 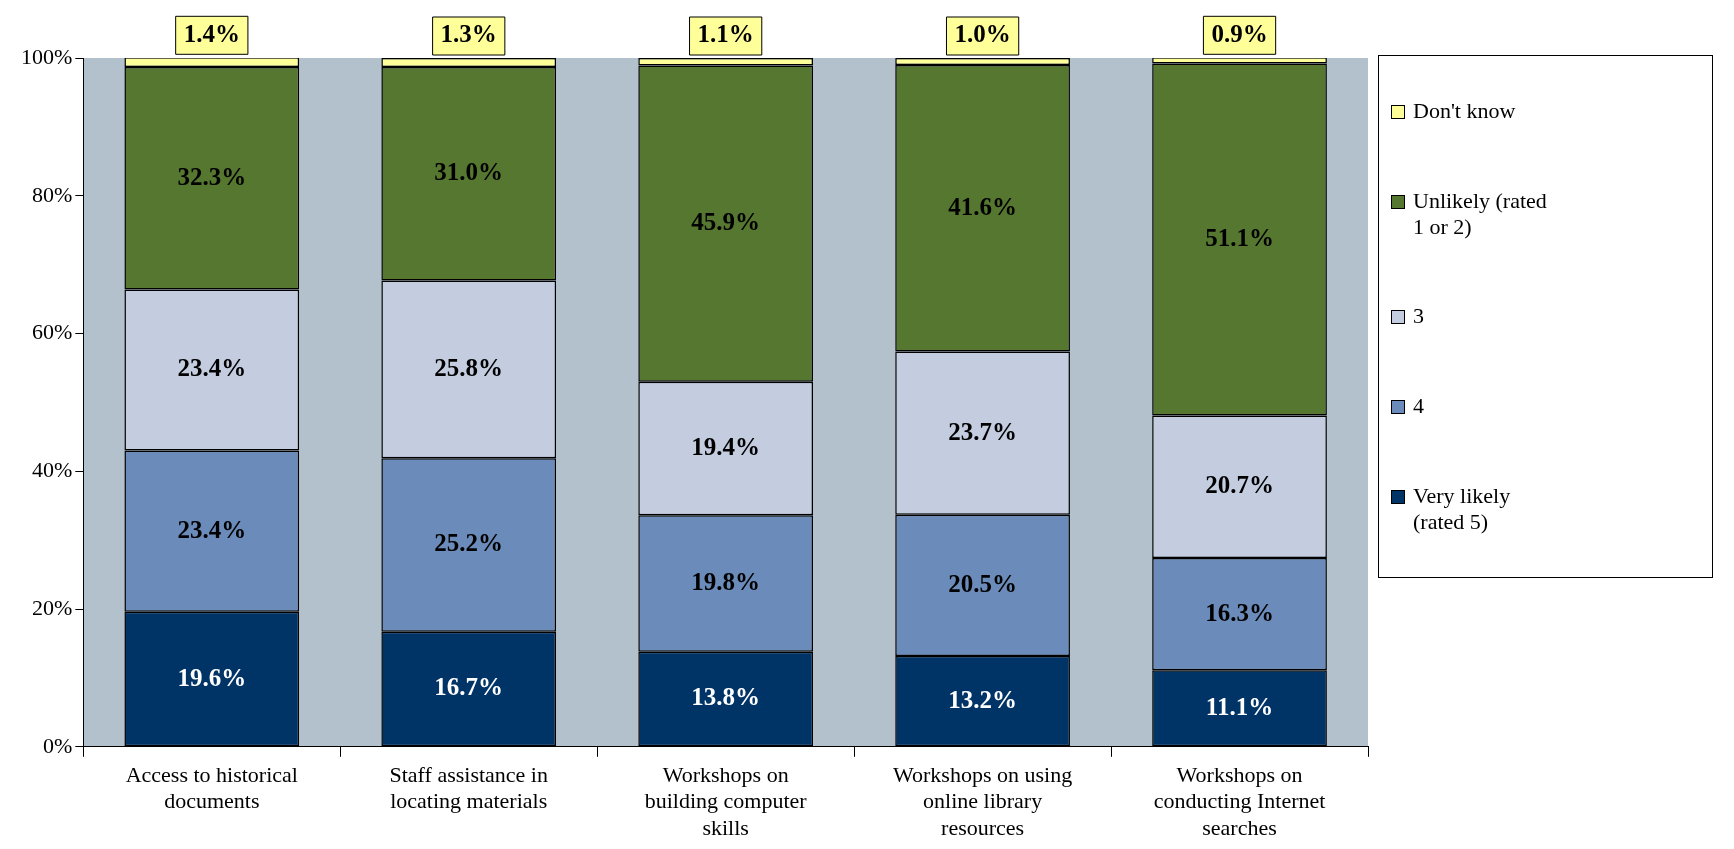 I want to click on x-tick-label: Workshops on building computer skills, so click(x=726, y=800).